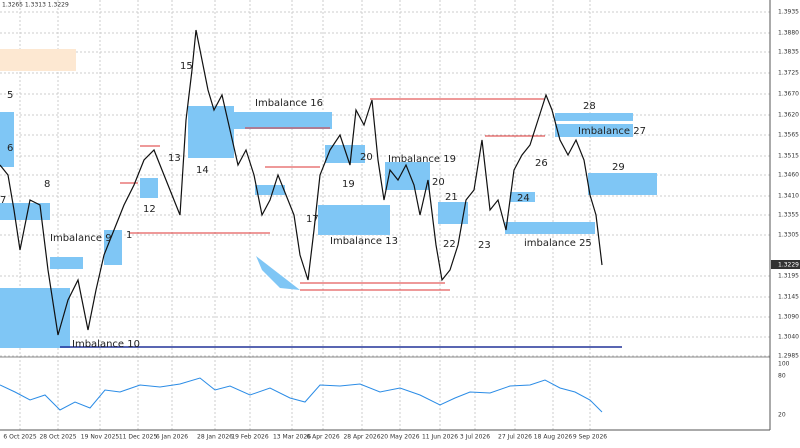 The image size is (800, 448). Describe the element at coordinates (788, 337) in the screenshot. I see `price-label: 1.3040` at that location.